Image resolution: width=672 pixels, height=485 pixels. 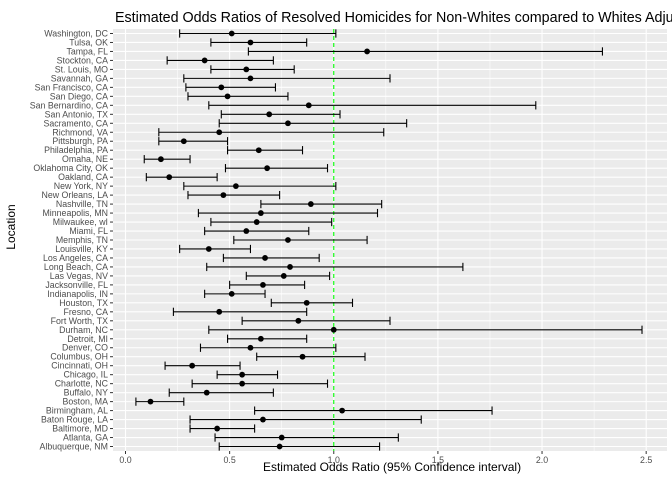 What do you see at coordinates (542, 460) in the screenshot?
I see `x-tick-label: 2.0` at bounding box center [542, 460].